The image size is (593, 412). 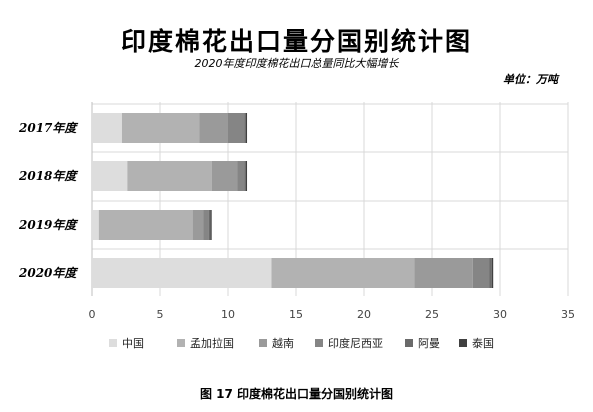 I want to click on x-tick-label: 5, so click(x=160, y=314).